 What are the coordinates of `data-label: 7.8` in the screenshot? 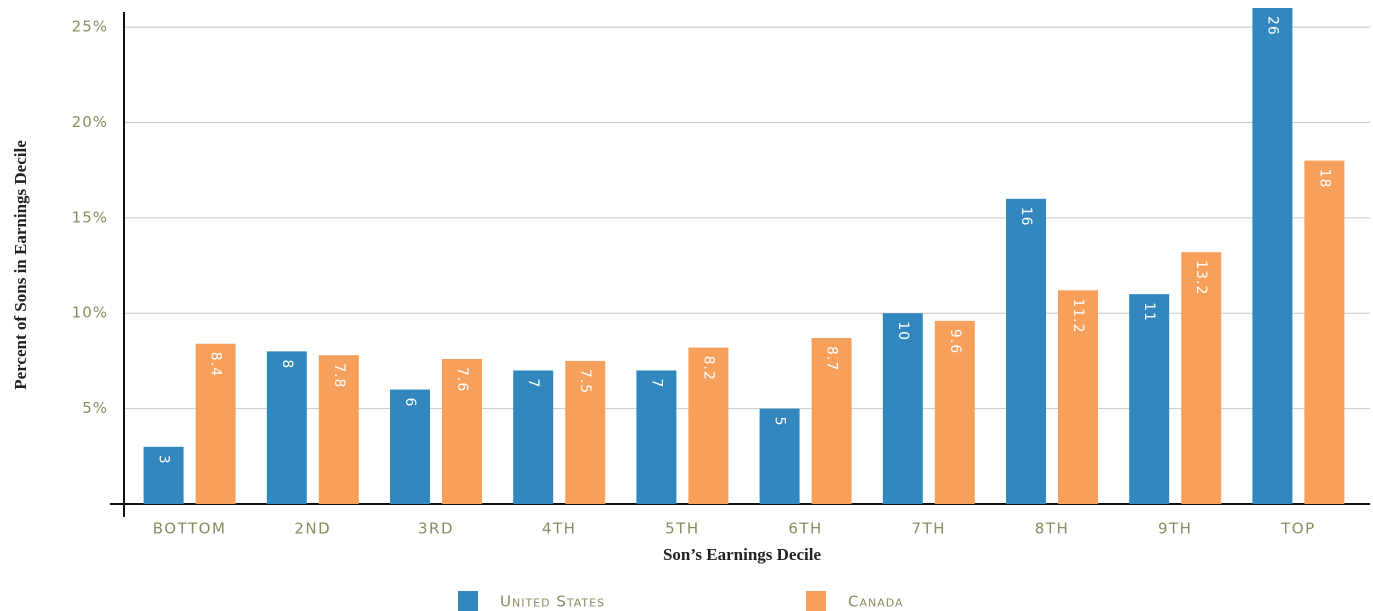 It's located at (339, 375).